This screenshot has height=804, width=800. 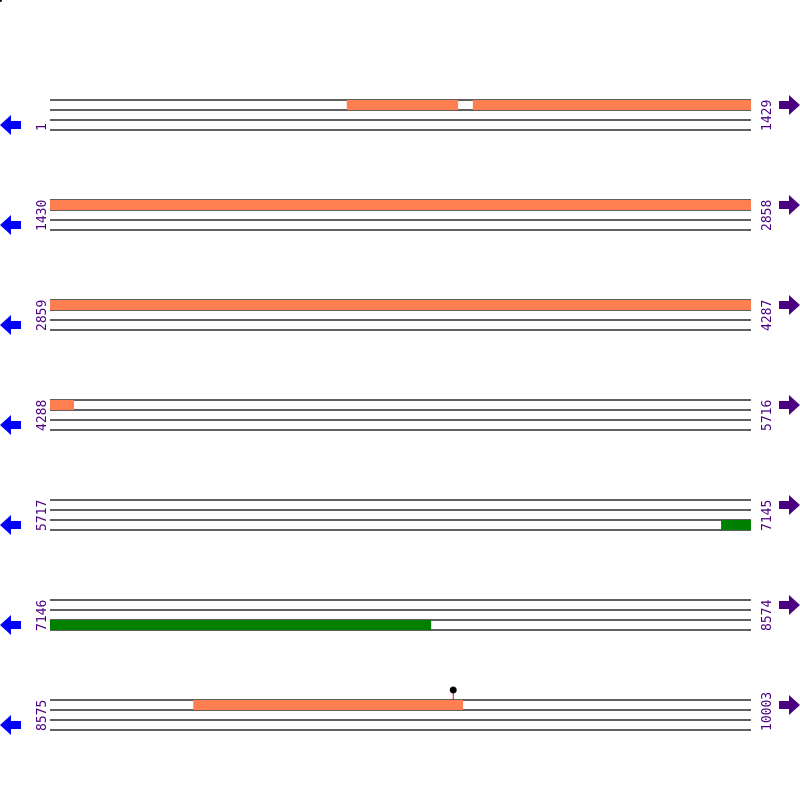 What do you see at coordinates (453, 690) in the screenshot?
I see `marker-pin` at bounding box center [453, 690].